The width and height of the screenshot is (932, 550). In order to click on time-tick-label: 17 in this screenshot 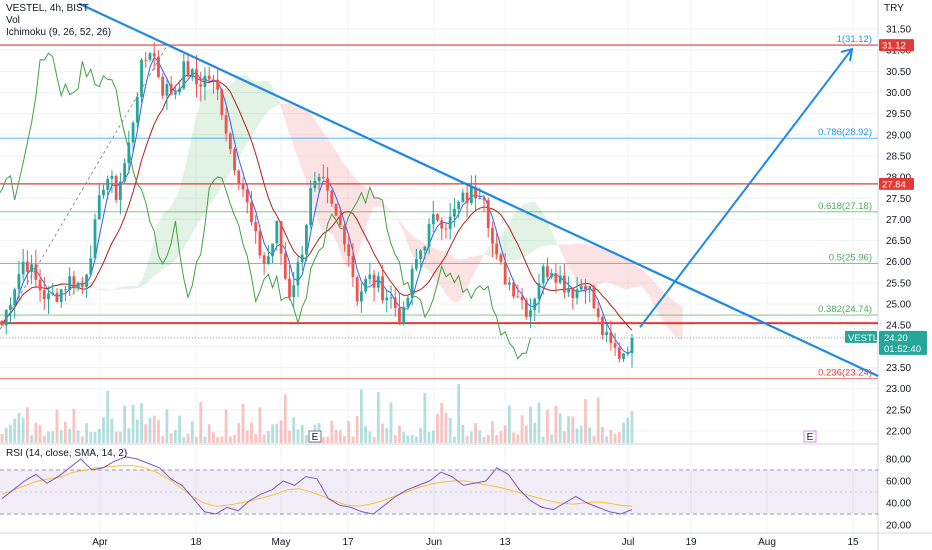, I will do `click(348, 542)`.